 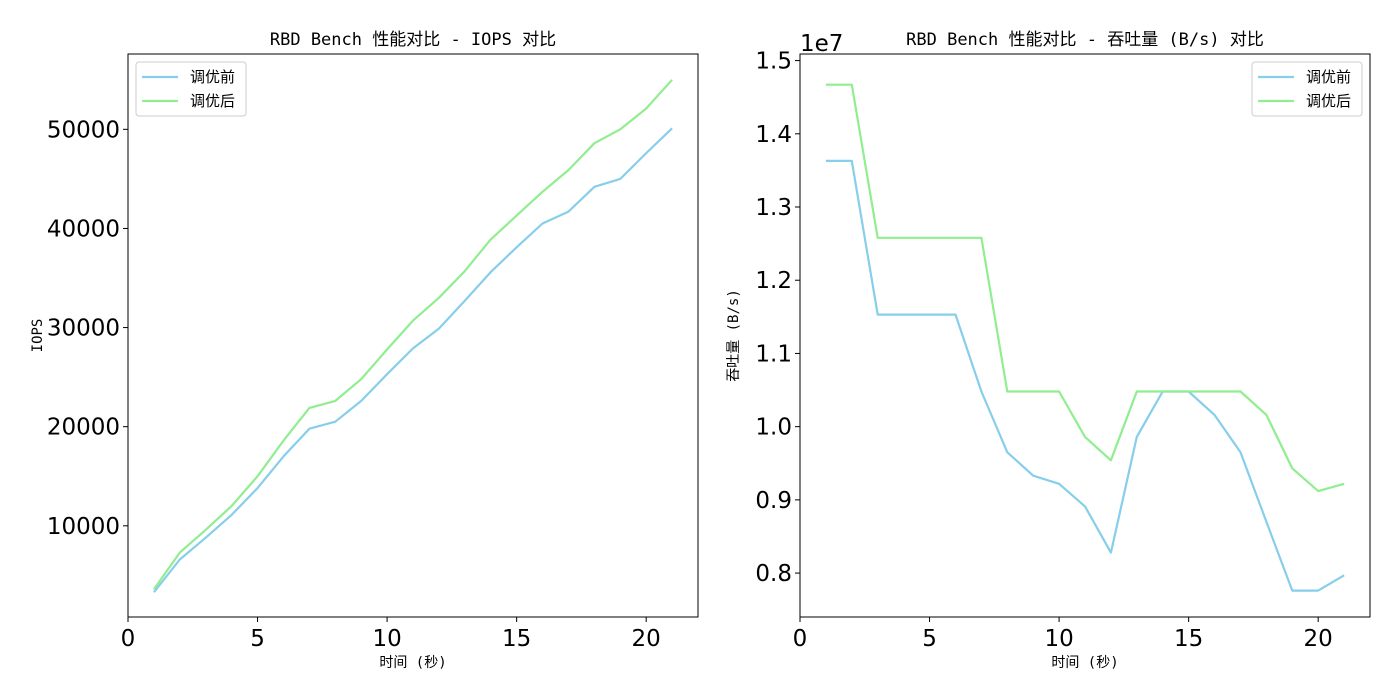 I want to click on chart-2-x-tick-label: 5, so click(x=929, y=639).